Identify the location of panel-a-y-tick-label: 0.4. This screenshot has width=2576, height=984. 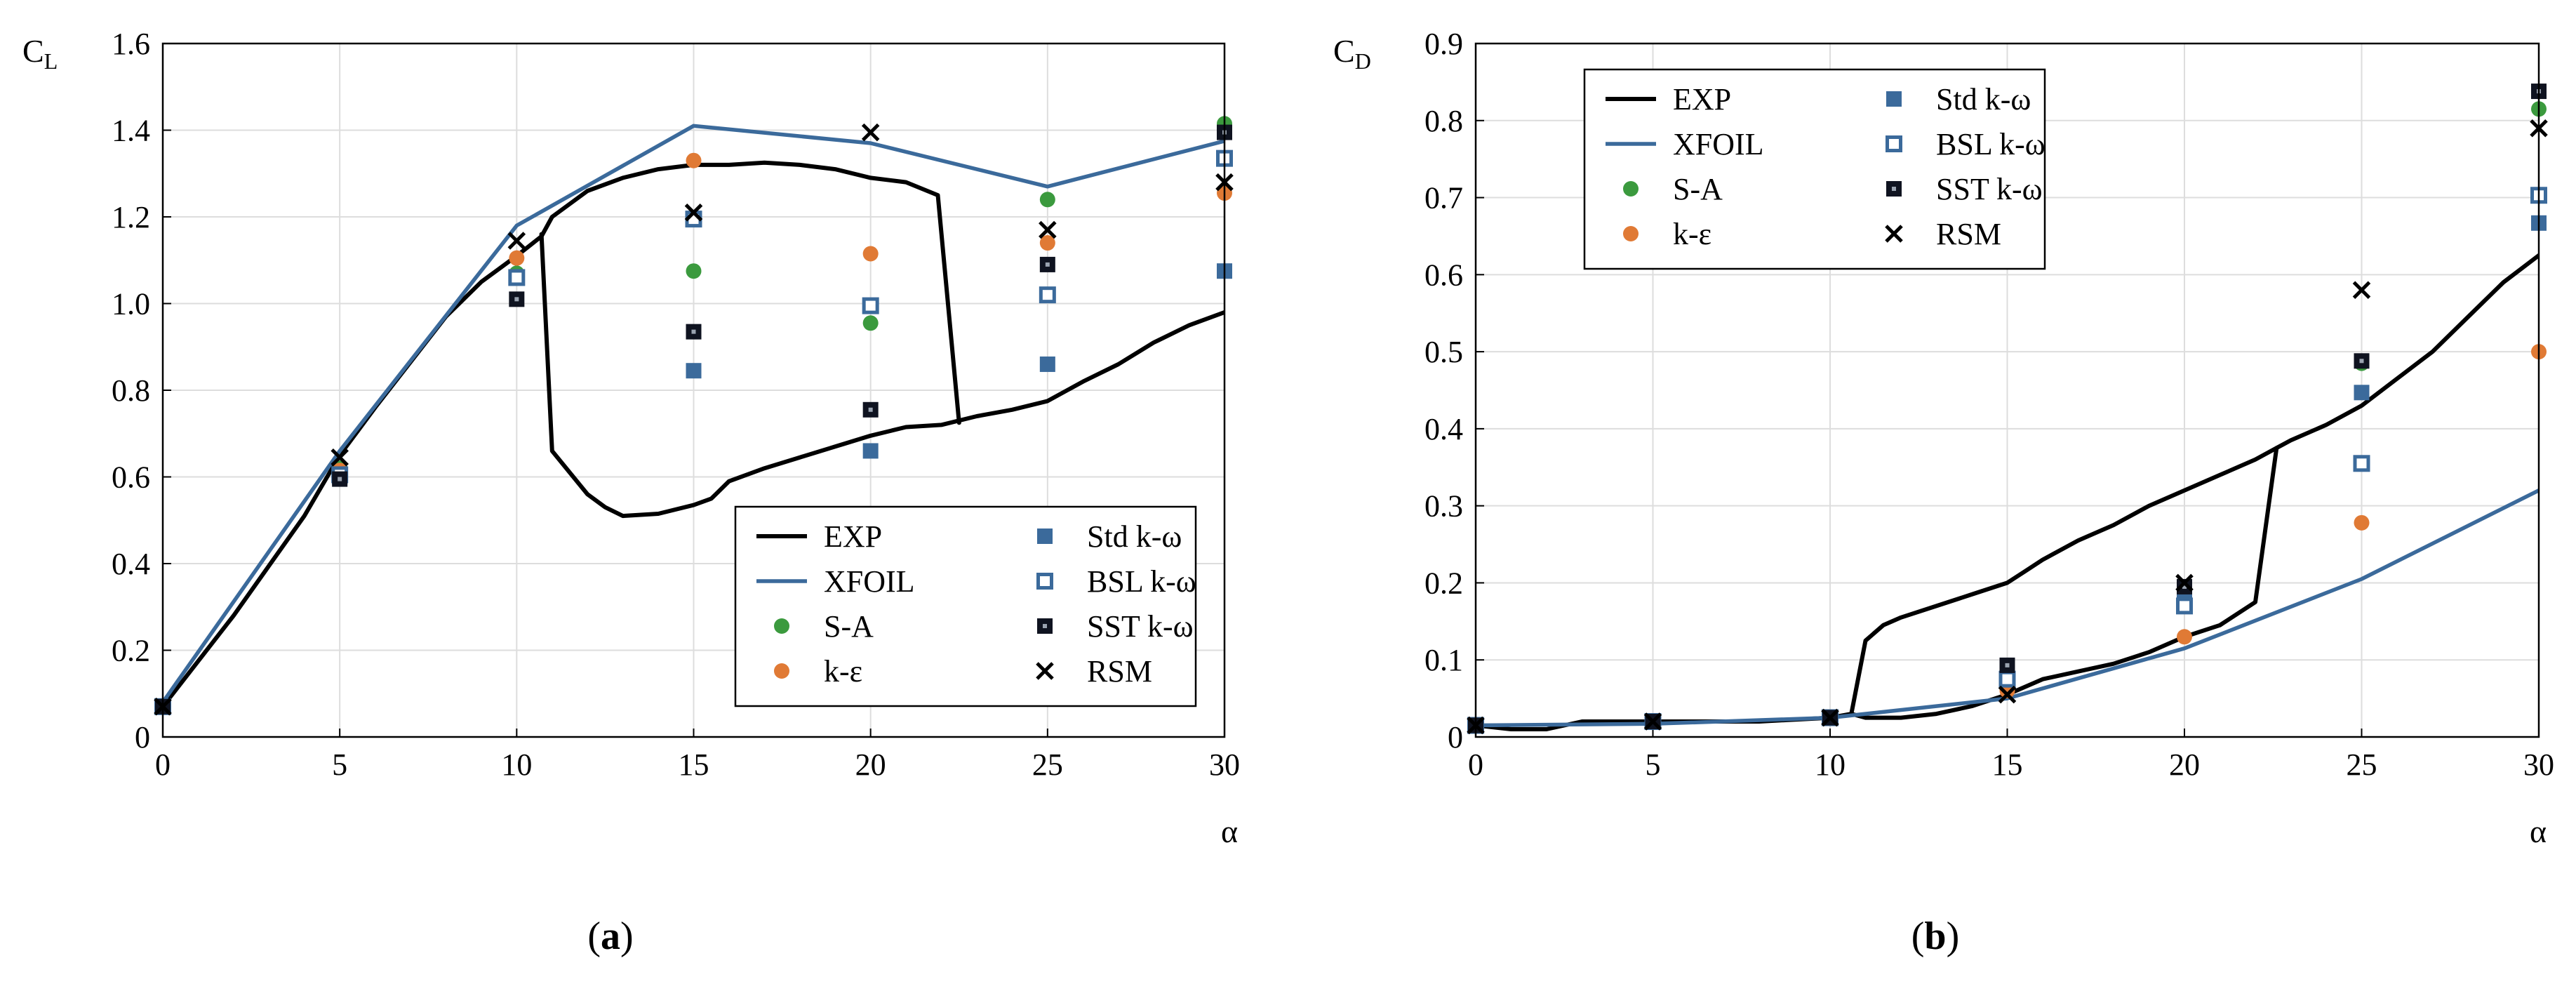
(131, 564).